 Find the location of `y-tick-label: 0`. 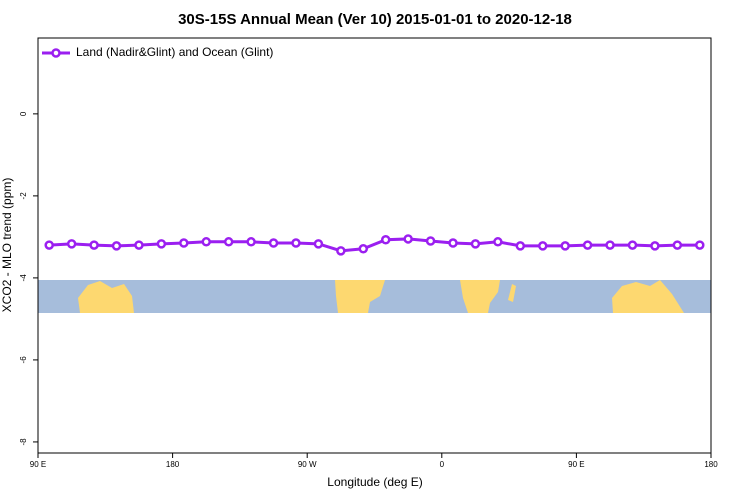

y-tick-label: 0 is located at coordinates (23, 113).